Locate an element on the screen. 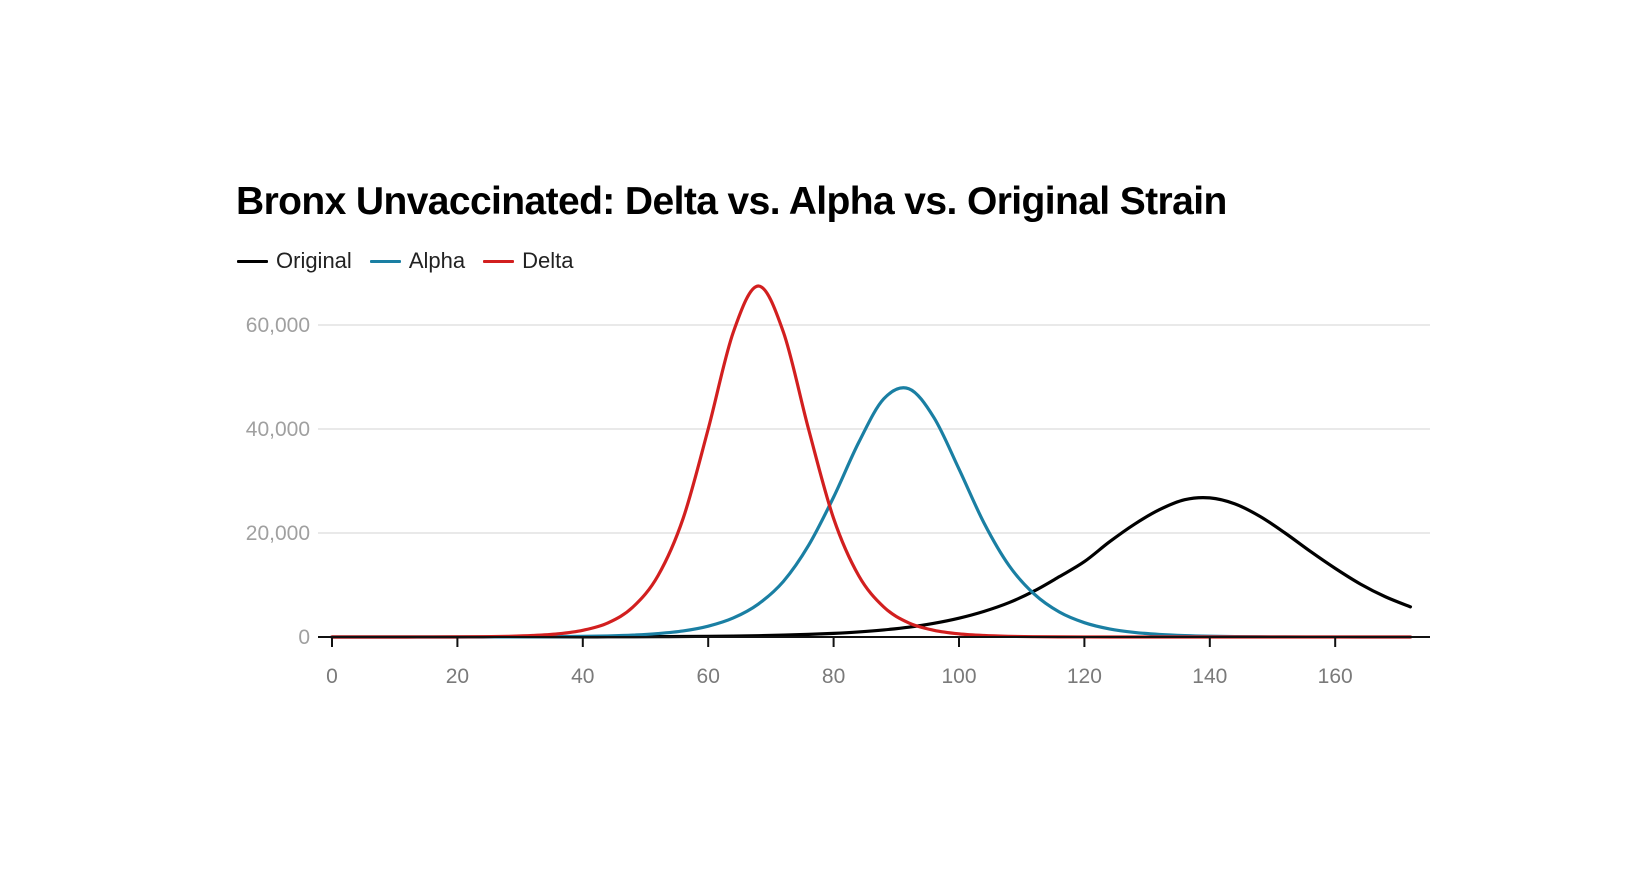 This screenshot has height=871, width=1633. legend-label-alpha: Alpha is located at coordinates (437, 260).